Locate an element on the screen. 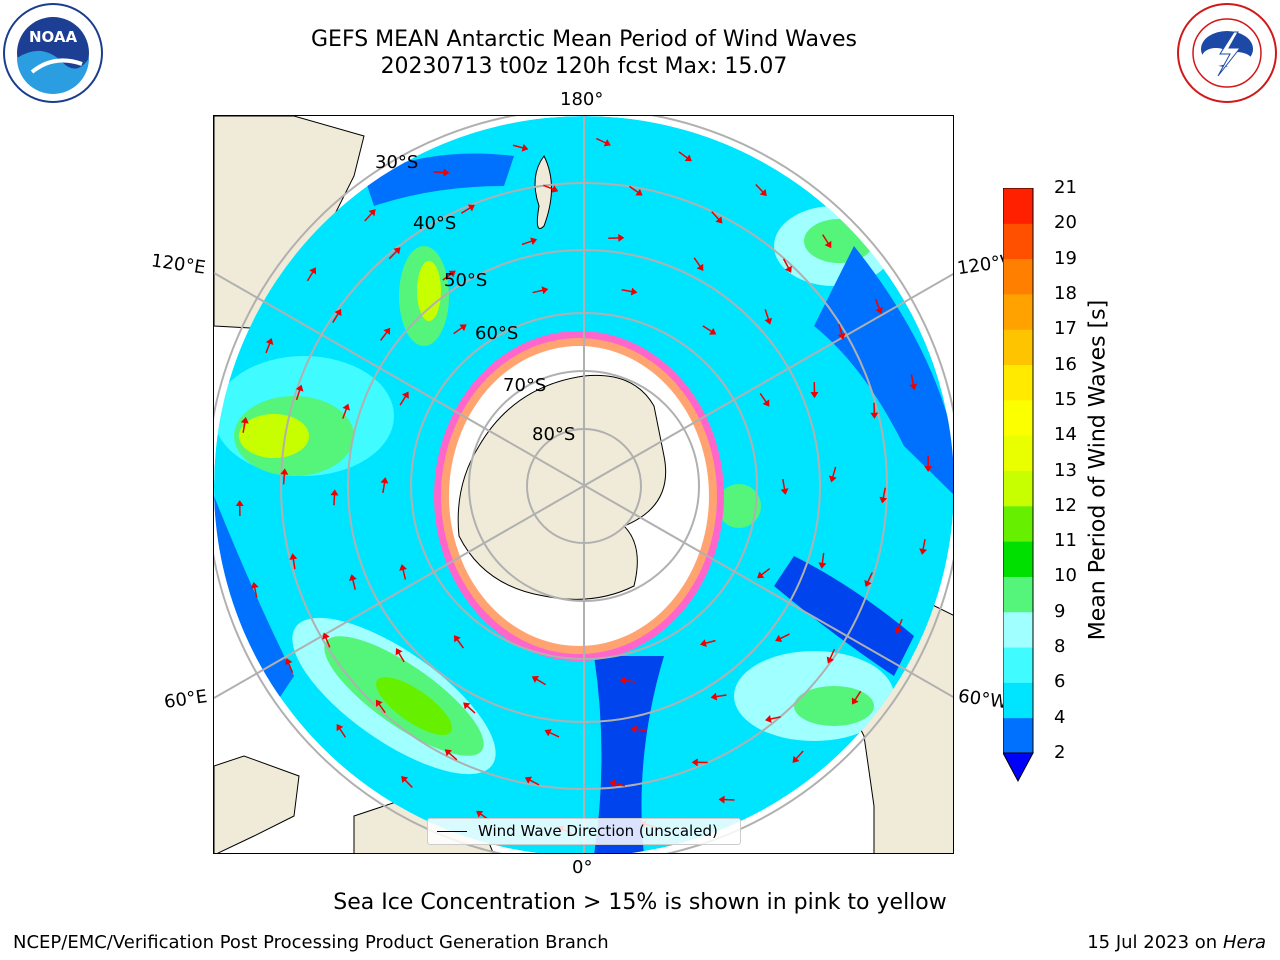  legend-label: Wind Wave Direction (unscaled) is located at coordinates (598, 831).